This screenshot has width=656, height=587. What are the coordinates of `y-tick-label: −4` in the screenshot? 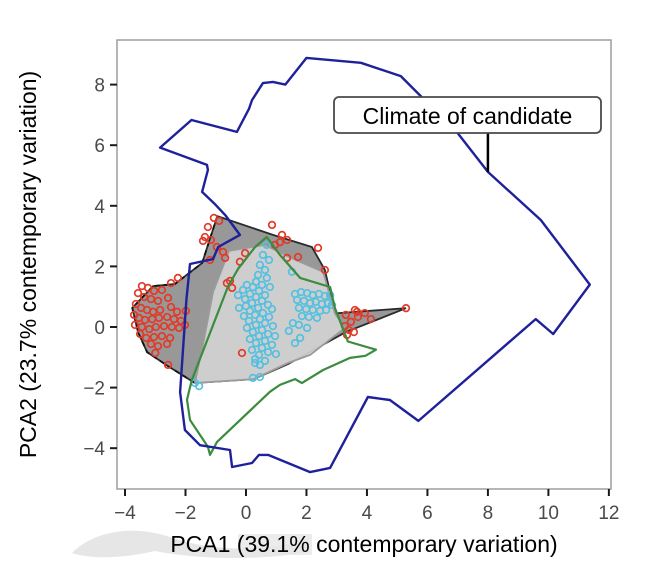 It's located at (94, 449).